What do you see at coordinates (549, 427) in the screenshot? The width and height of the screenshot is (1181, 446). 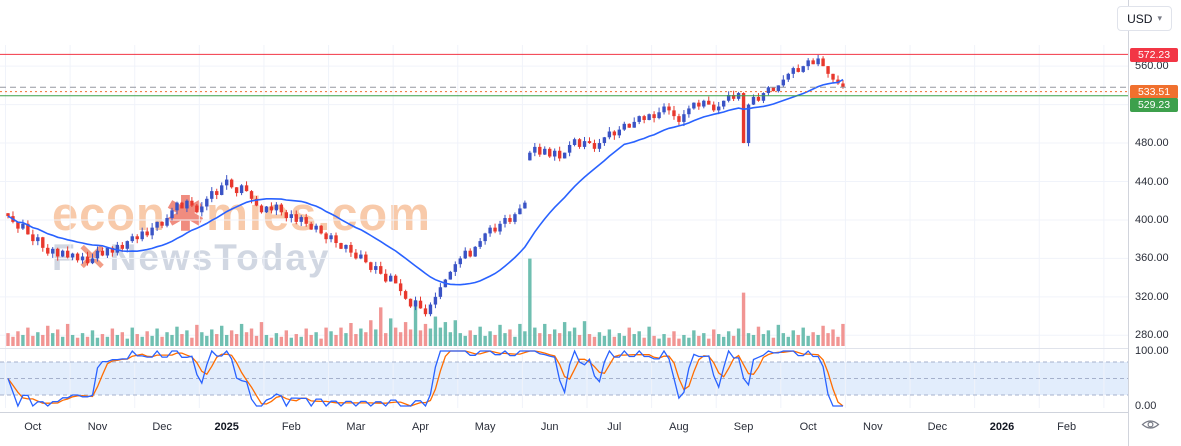 I see `time-tick-label: Jun` at bounding box center [549, 427].